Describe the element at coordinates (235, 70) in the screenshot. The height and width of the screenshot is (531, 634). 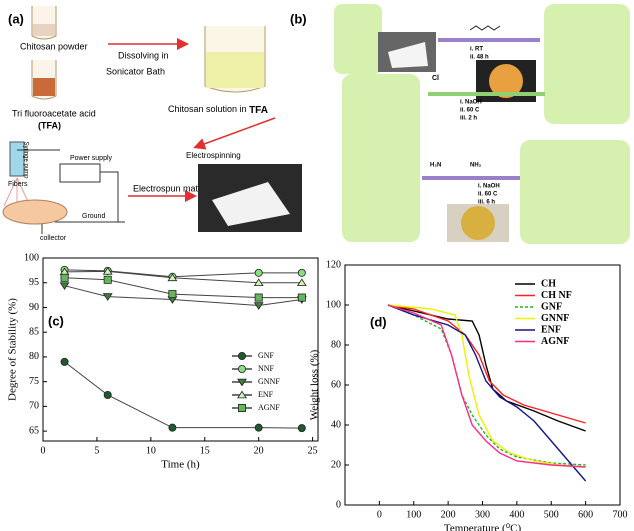
I see `solution` at that location.